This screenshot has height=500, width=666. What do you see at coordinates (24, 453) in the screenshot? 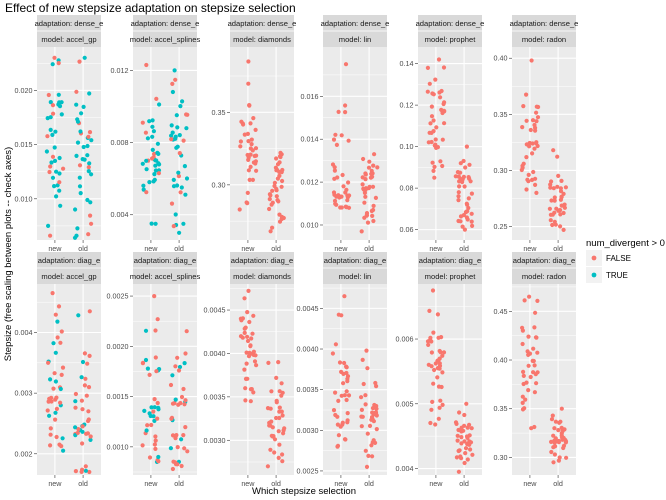
I see `y-tick-label: 0.002` at bounding box center [24, 453].